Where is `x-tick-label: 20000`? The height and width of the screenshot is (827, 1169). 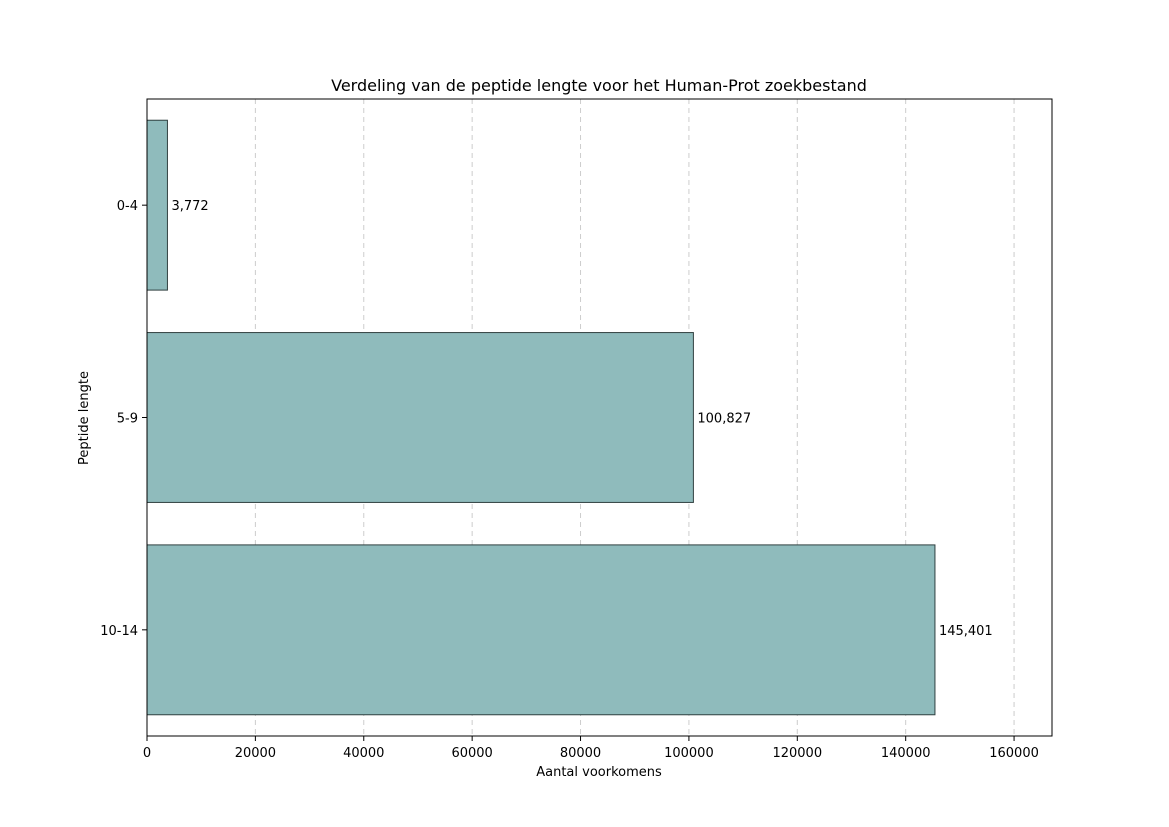 x-tick-label: 20000 is located at coordinates (255, 753).